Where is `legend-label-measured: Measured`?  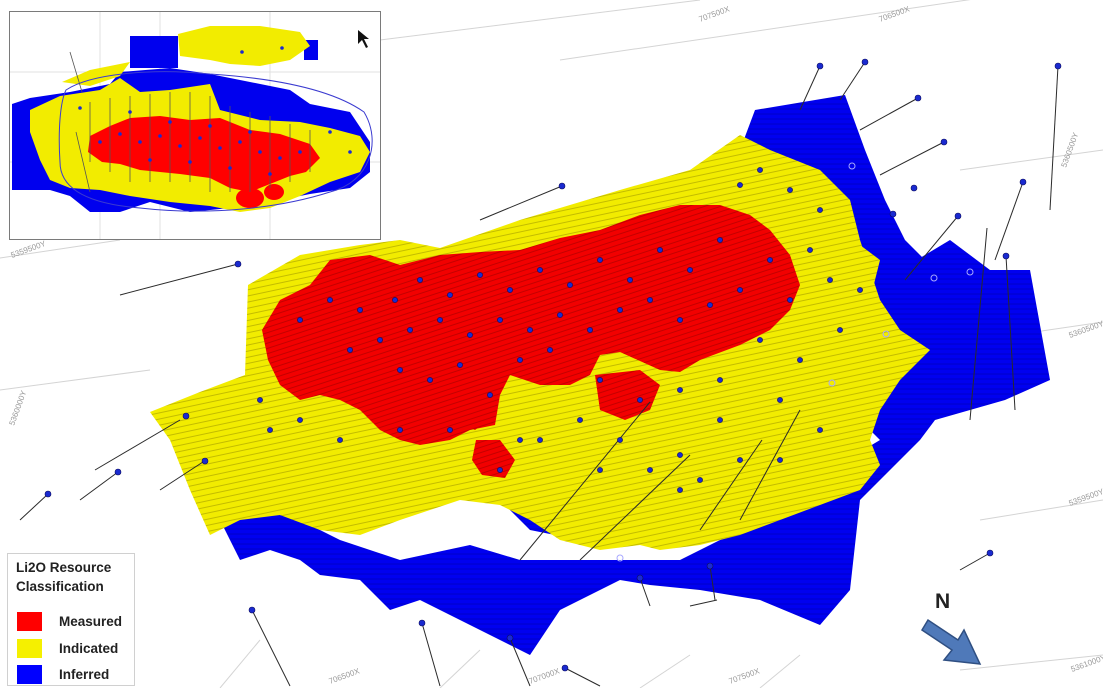 legend-label-measured: Measured is located at coordinates (91, 621).